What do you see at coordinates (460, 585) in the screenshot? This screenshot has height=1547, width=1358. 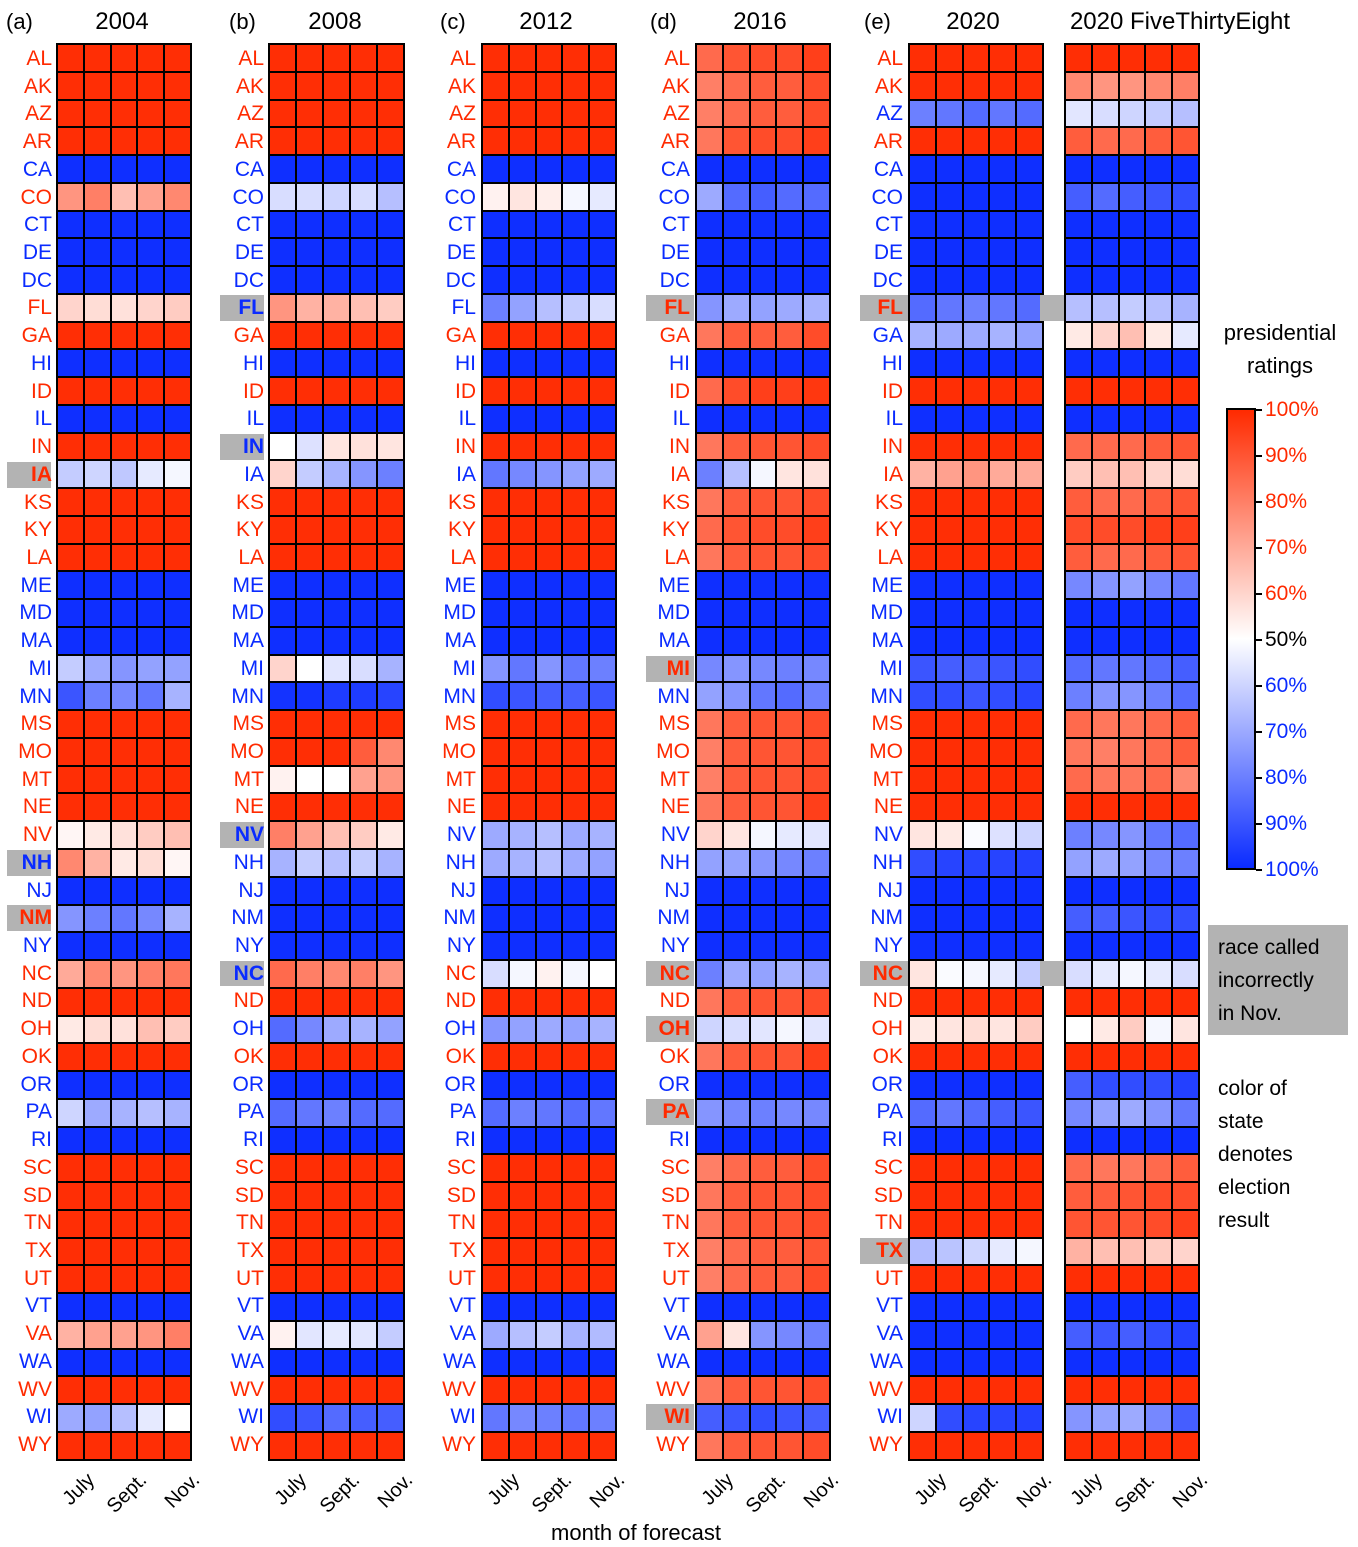 I see `state-label: ME` at bounding box center [460, 585].